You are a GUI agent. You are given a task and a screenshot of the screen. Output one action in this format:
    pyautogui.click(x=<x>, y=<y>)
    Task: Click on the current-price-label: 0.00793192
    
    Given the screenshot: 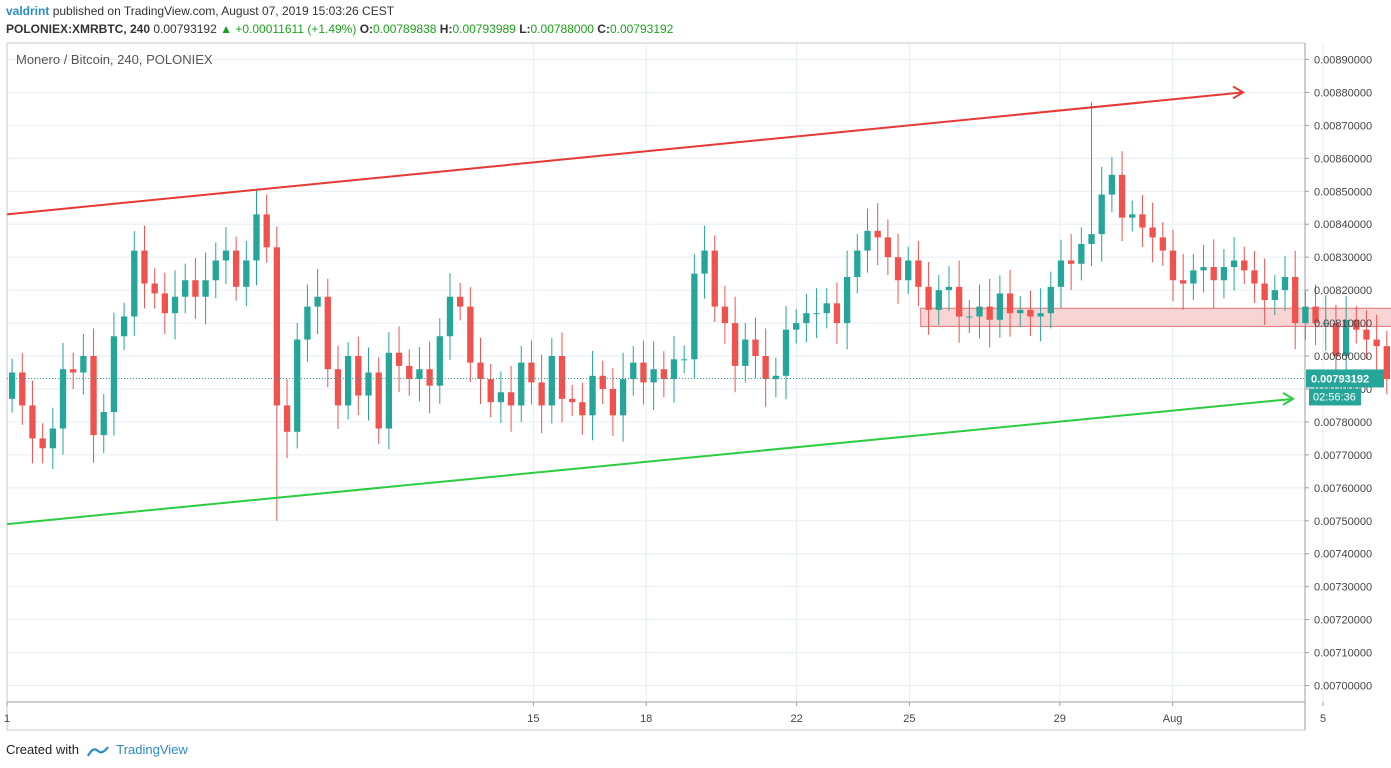 What is the action you would take?
    pyautogui.click(x=1340, y=379)
    